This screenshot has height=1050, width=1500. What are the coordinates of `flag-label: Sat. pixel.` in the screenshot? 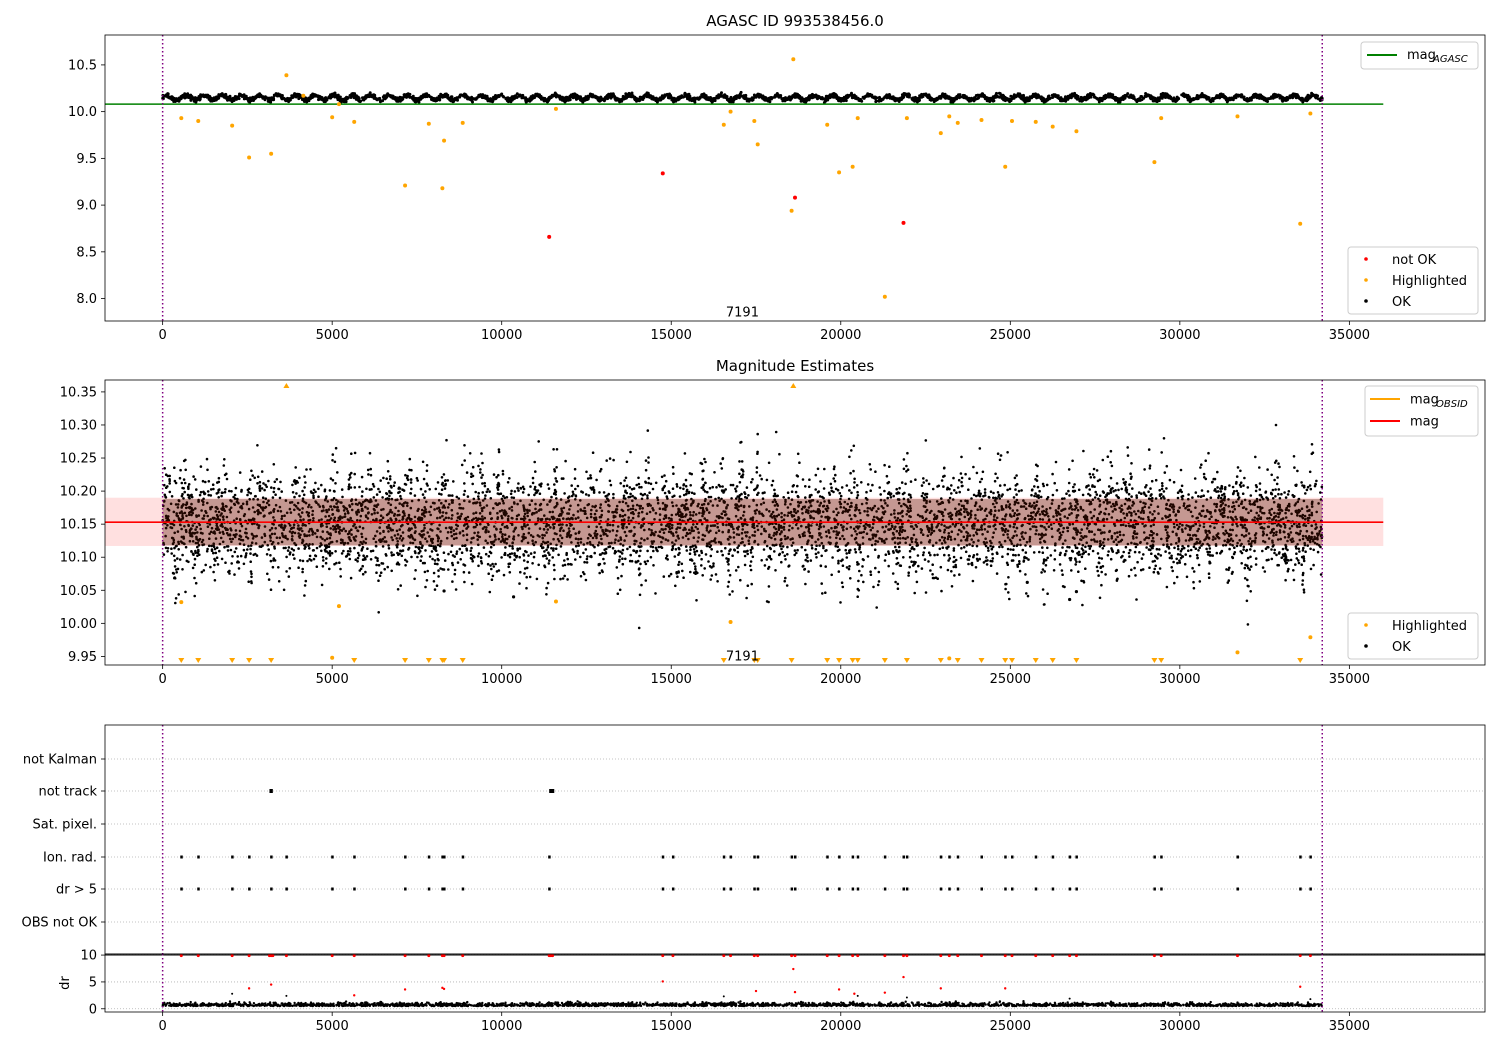 It's located at (65, 825).